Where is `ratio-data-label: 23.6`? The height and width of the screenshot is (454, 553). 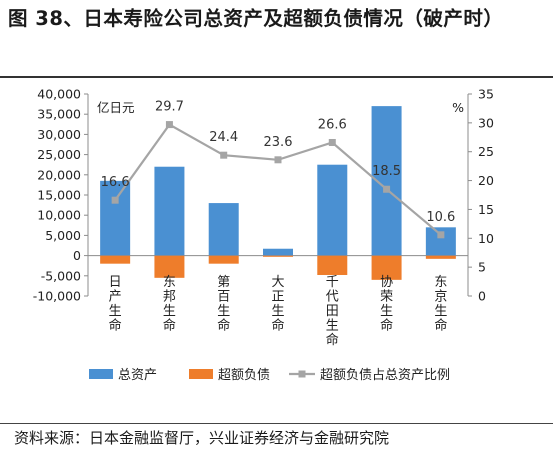 ratio-data-label: 23.6 is located at coordinates (278, 142).